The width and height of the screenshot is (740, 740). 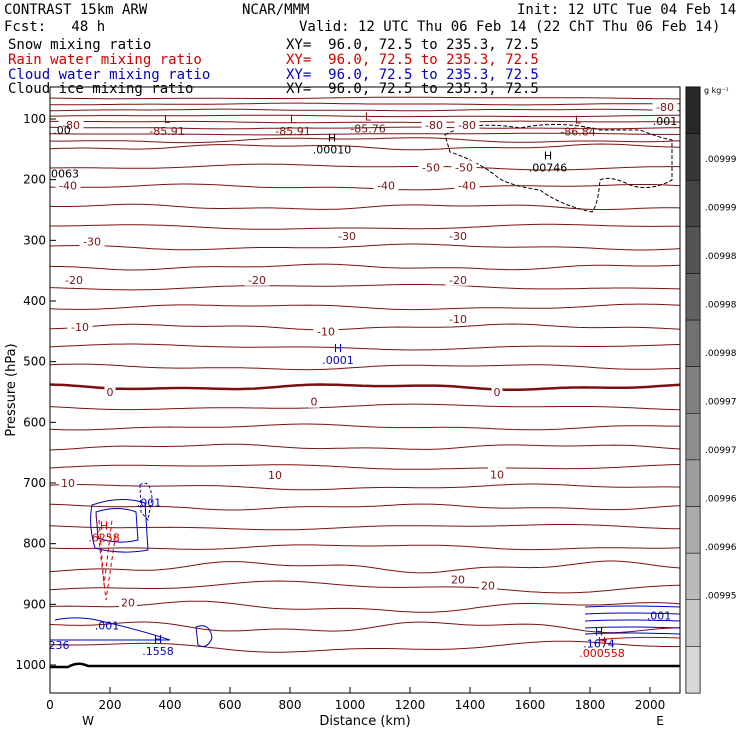 What do you see at coordinates (650, 705) in the screenshot?
I see `x-tick-label: 2000` at bounding box center [650, 705].